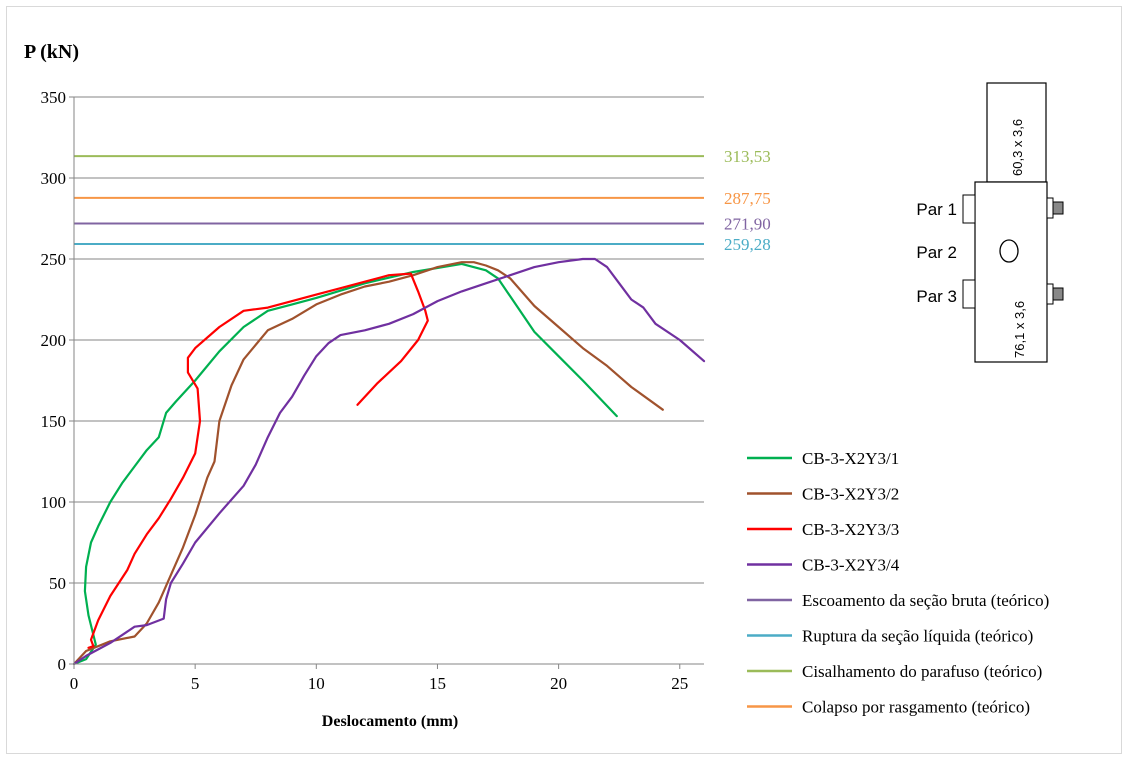 The width and height of the screenshot is (1130, 760). Describe the element at coordinates (54, 178) in the screenshot. I see `y-tick-label: 300` at that location.